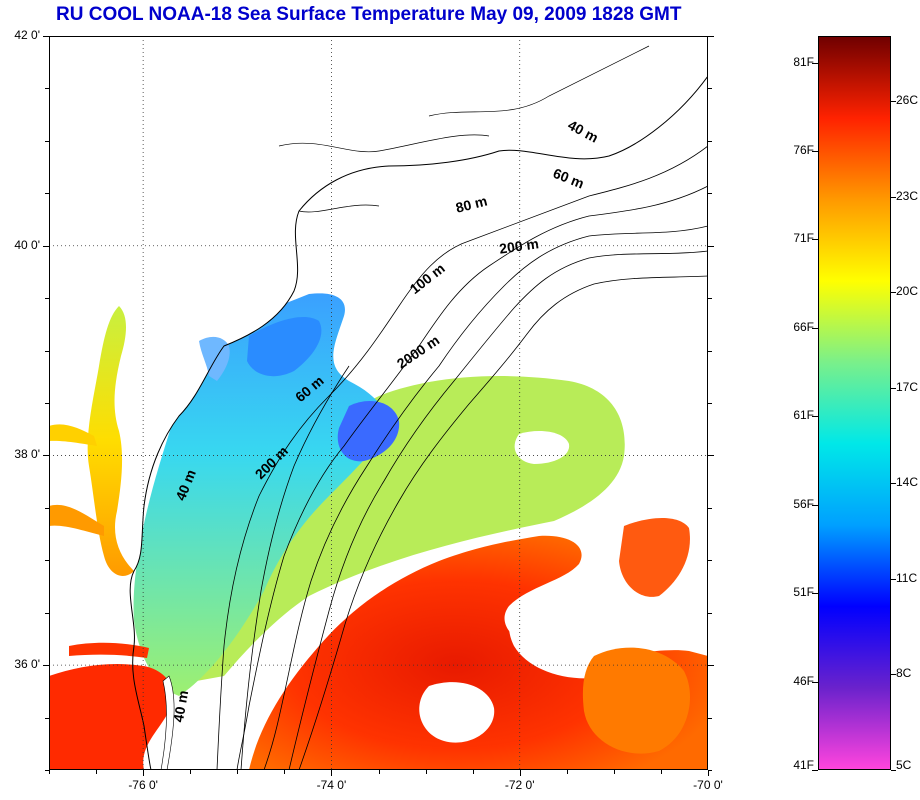 The image size is (920, 800). What do you see at coordinates (803, 680) in the screenshot?
I see `cb-label-46f: 46F` at bounding box center [803, 680].